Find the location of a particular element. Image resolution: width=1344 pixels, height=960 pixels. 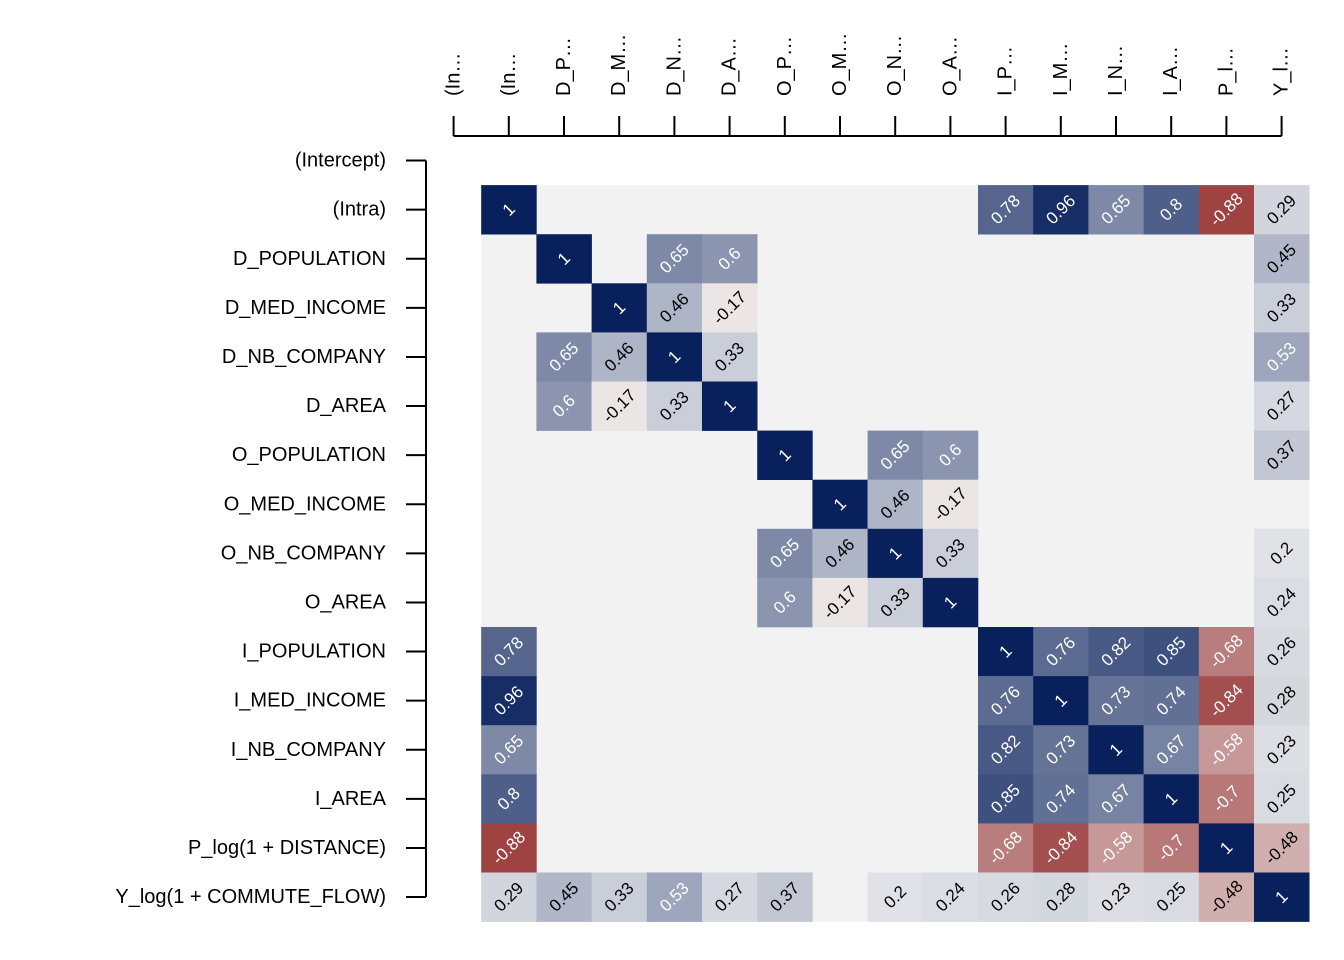

row-label: I_NB_COMPANY is located at coordinates (308, 750).